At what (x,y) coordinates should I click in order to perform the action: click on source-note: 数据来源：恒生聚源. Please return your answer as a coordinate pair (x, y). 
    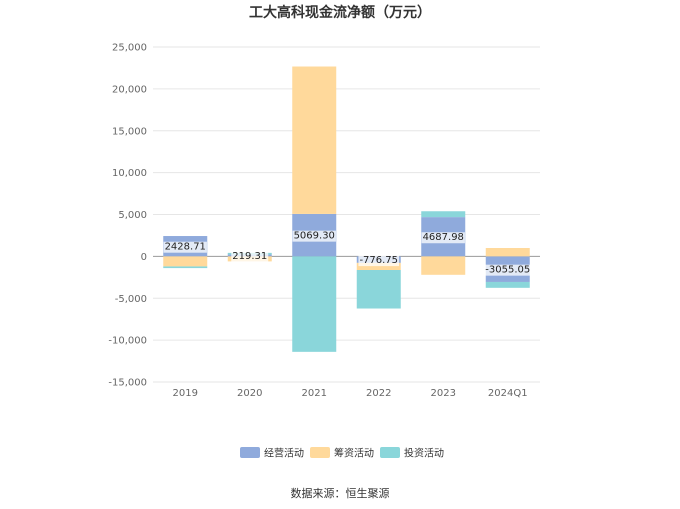
    Looking at the image, I should click on (340, 493).